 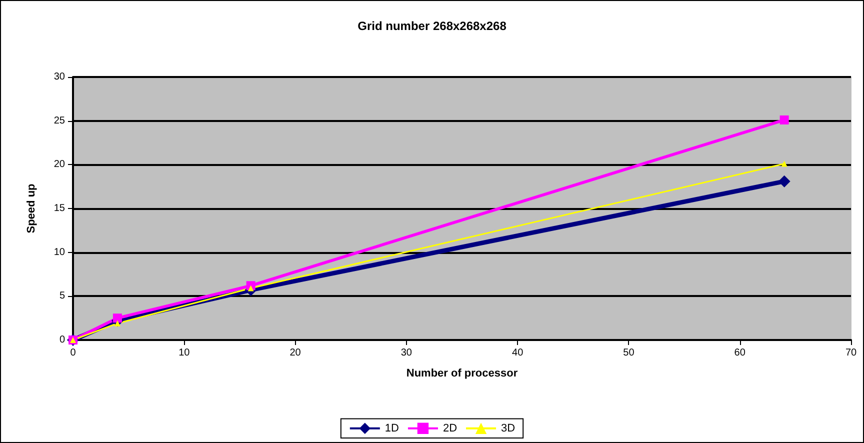 I want to click on chart-title: Grid number 268x268x268, so click(x=432, y=26).